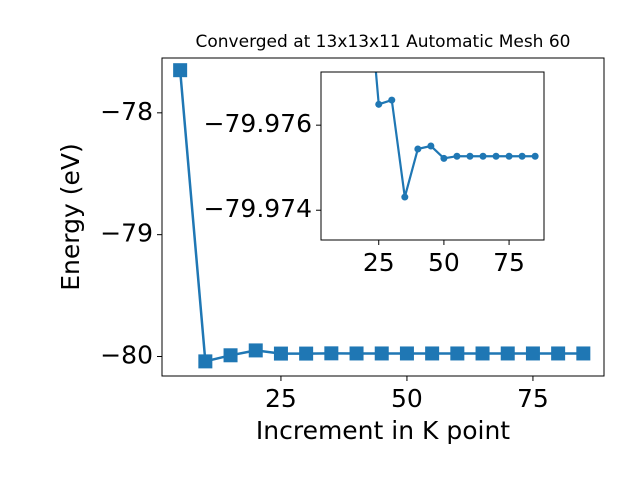 The width and height of the screenshot is (640, 480). I want to click on y-tick-label: −79, so click(126, 233).